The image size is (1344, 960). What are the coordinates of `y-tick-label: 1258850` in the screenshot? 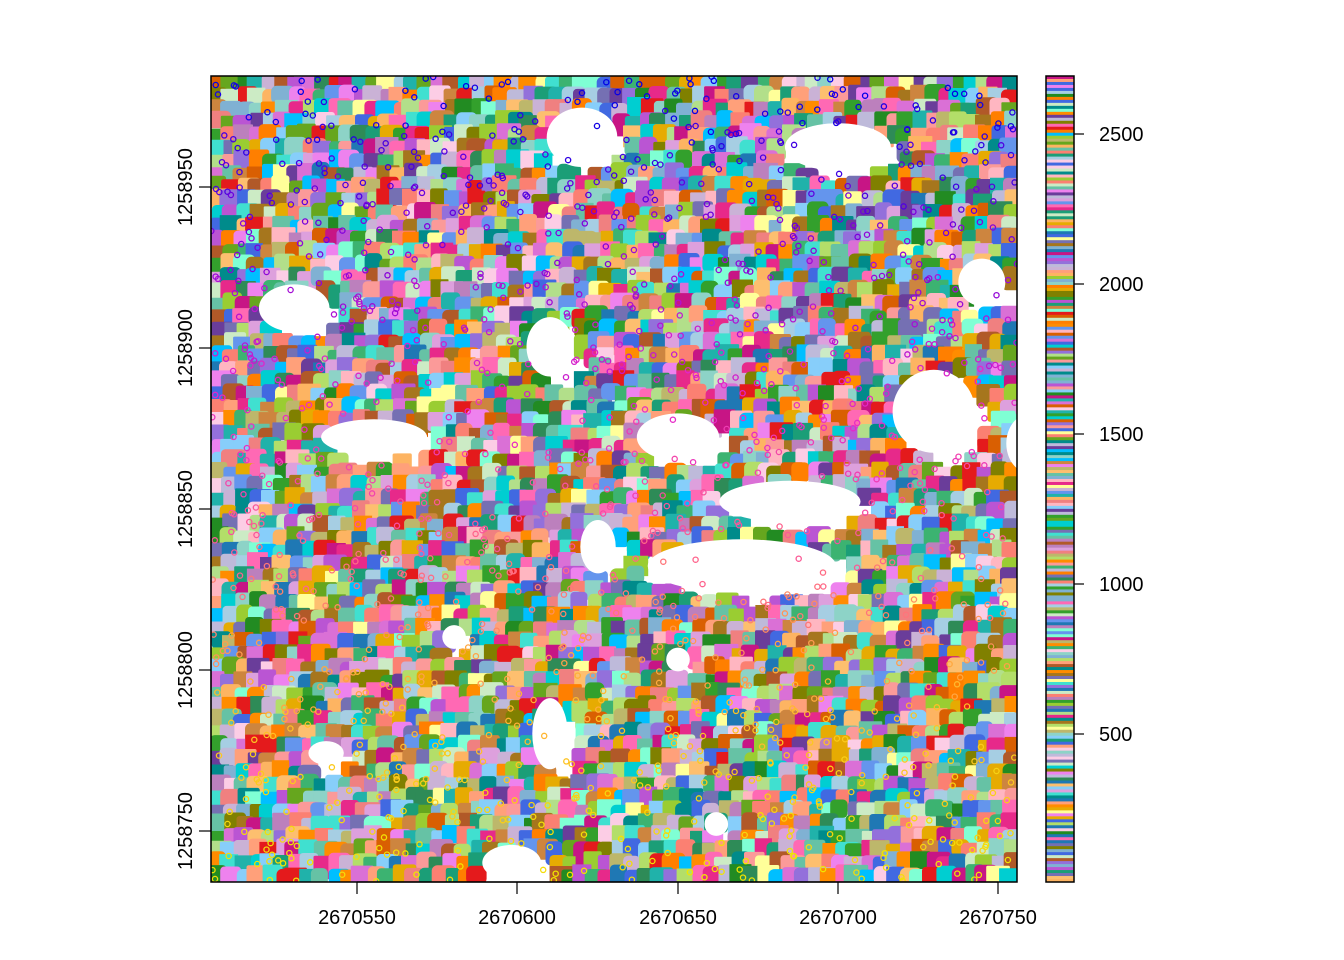 It's located at (186, 509).